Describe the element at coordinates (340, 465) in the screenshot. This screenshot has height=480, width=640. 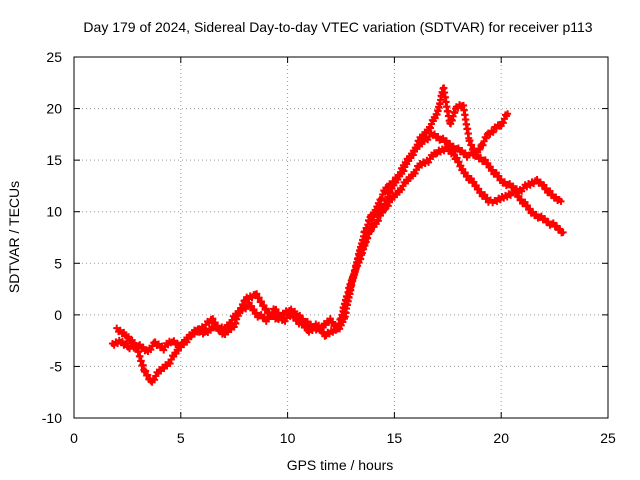
I see `x-axis-label: GPS time / hours` at that location.